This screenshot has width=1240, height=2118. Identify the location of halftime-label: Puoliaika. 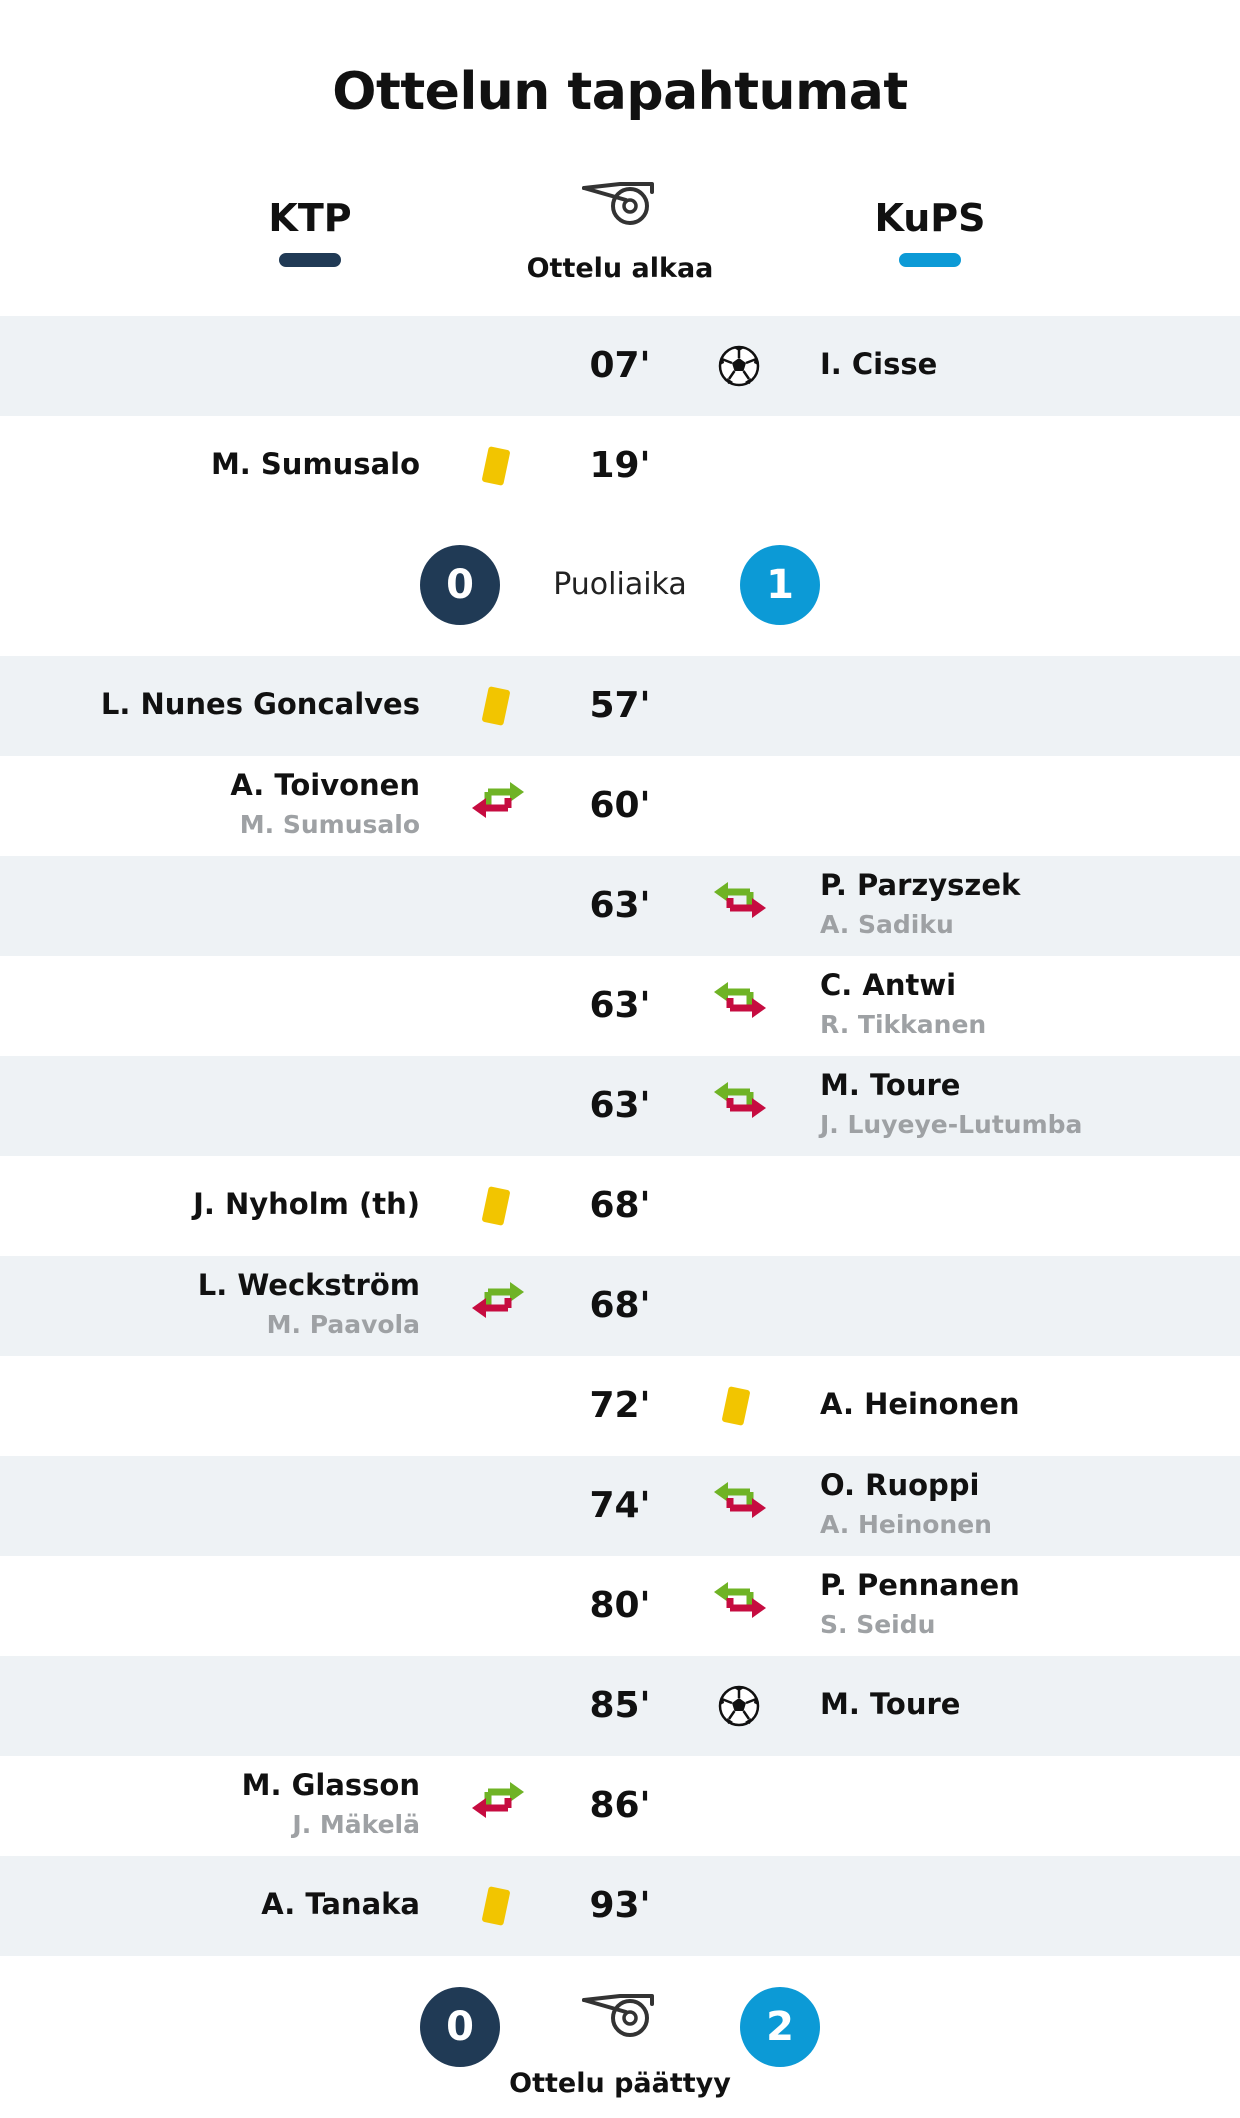
(620, 584).